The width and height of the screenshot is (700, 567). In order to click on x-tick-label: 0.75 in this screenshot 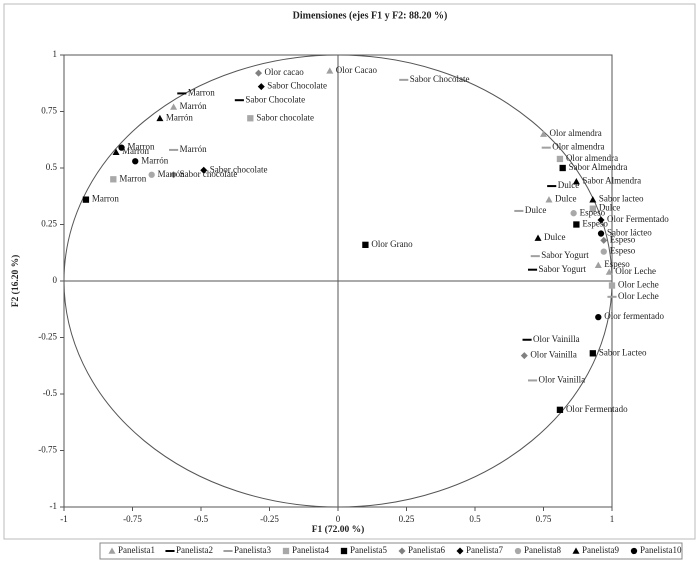, I will do `click(544, 519)`.